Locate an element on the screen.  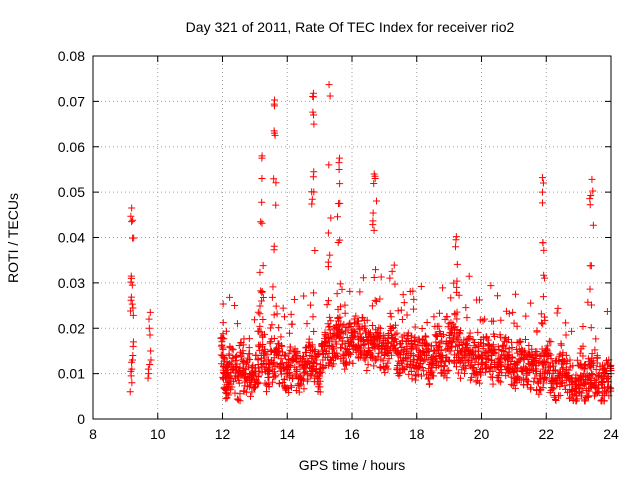
y-tick-label: 0.02 is located at coordinates (71, 328).